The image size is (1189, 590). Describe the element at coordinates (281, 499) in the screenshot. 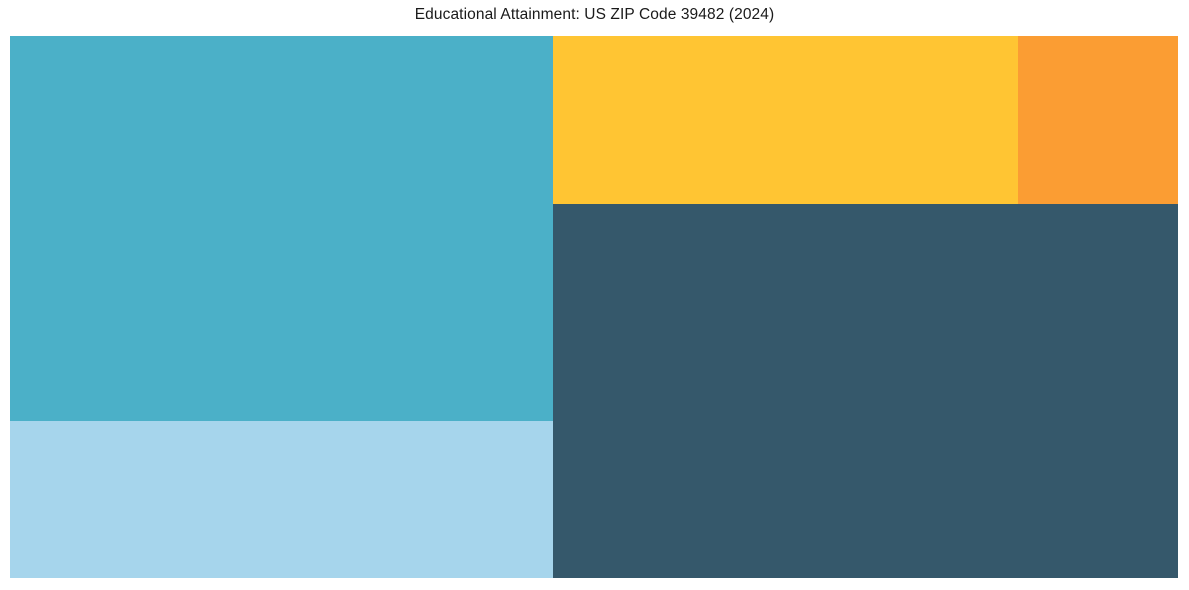

I see `treemap-tile-bachelors-degree: Bachelor's degree` at that location.